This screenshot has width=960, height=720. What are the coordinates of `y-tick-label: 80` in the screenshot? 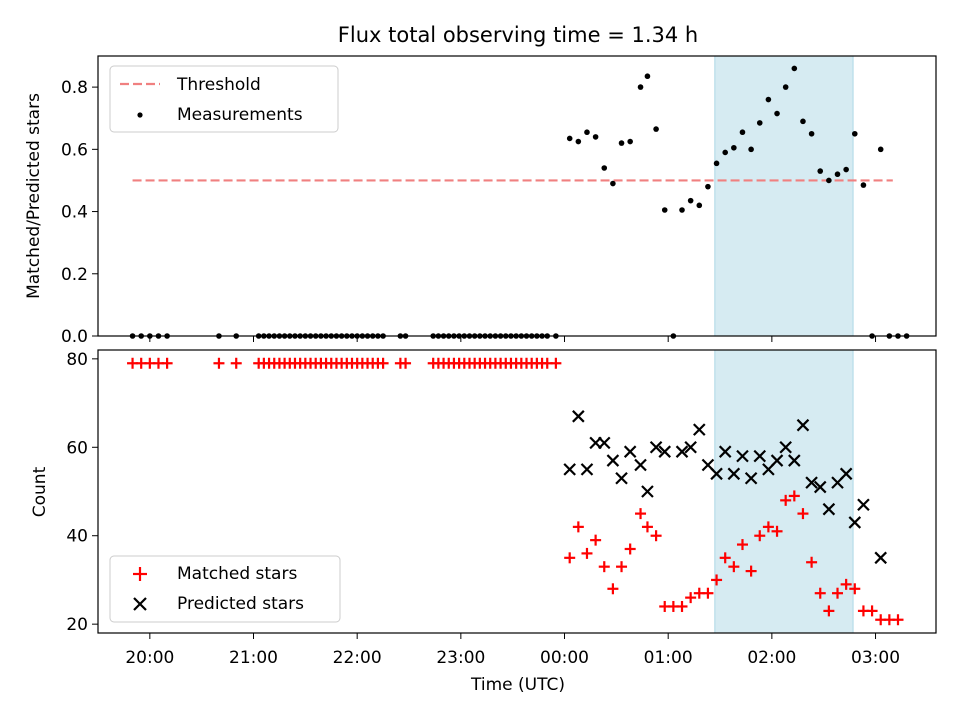 It's located at (77, 360).